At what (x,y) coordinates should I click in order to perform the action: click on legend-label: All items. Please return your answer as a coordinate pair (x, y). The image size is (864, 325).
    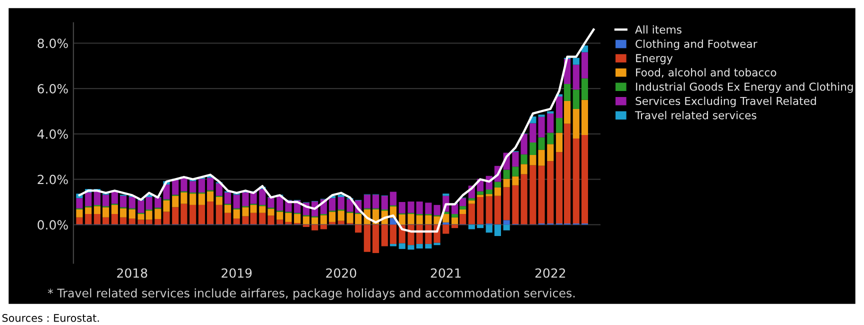
    Looking at the image, I should click on (658, 29).